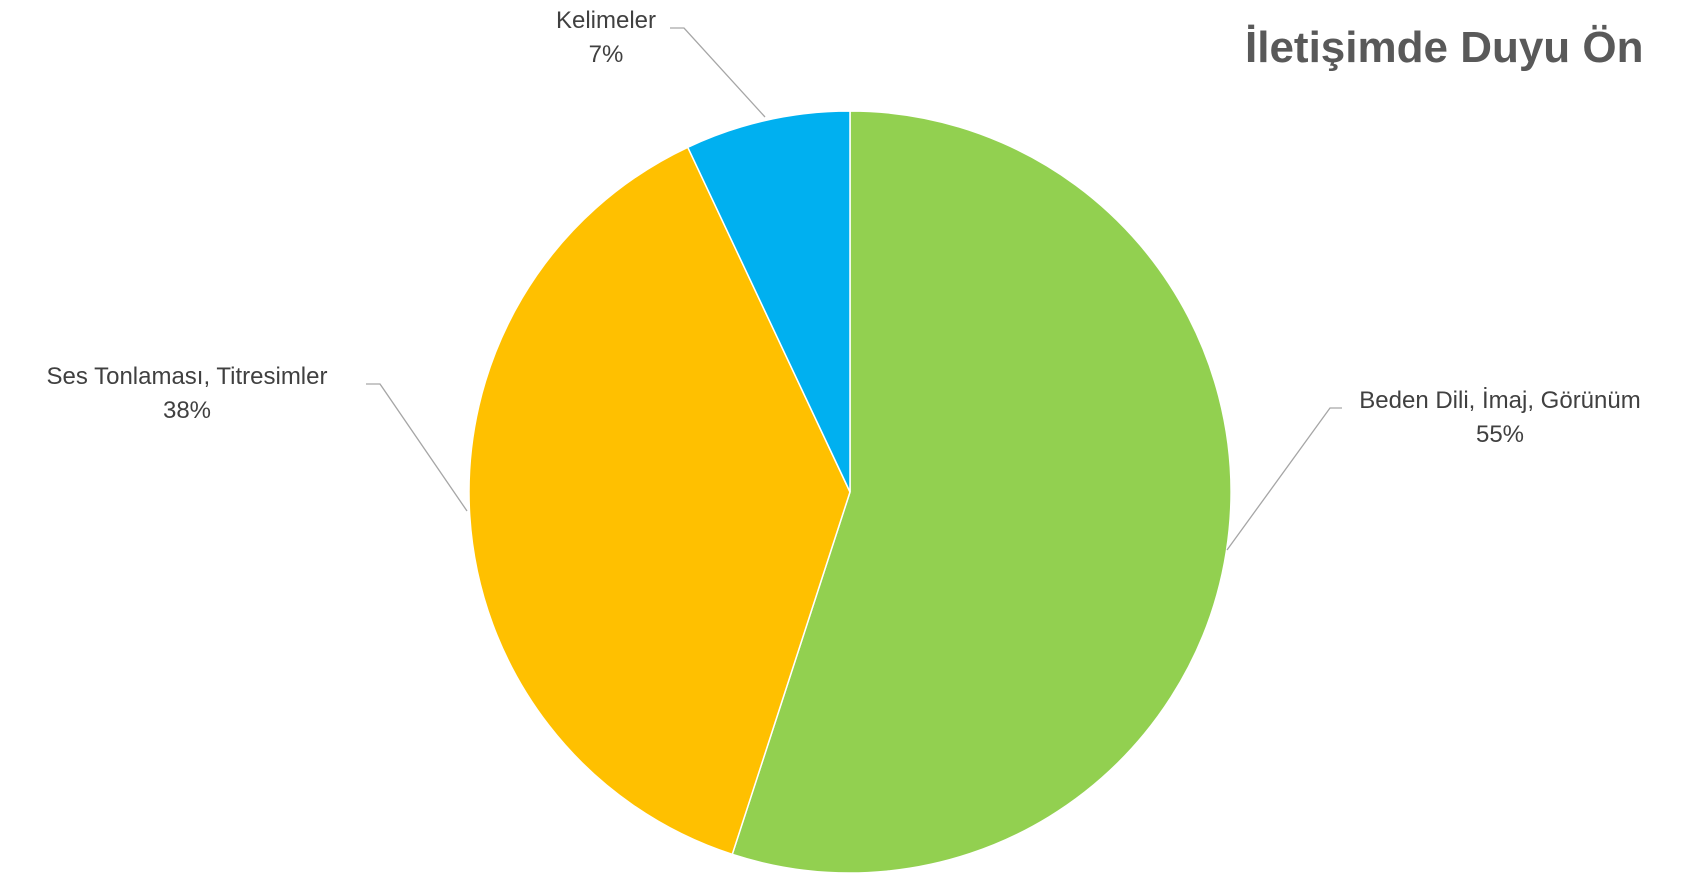 The image size is (1694, 878). Describe the element at coordinates (606, 54) in the screenshot. I see `slice-value-label-3: 7%` at that location.